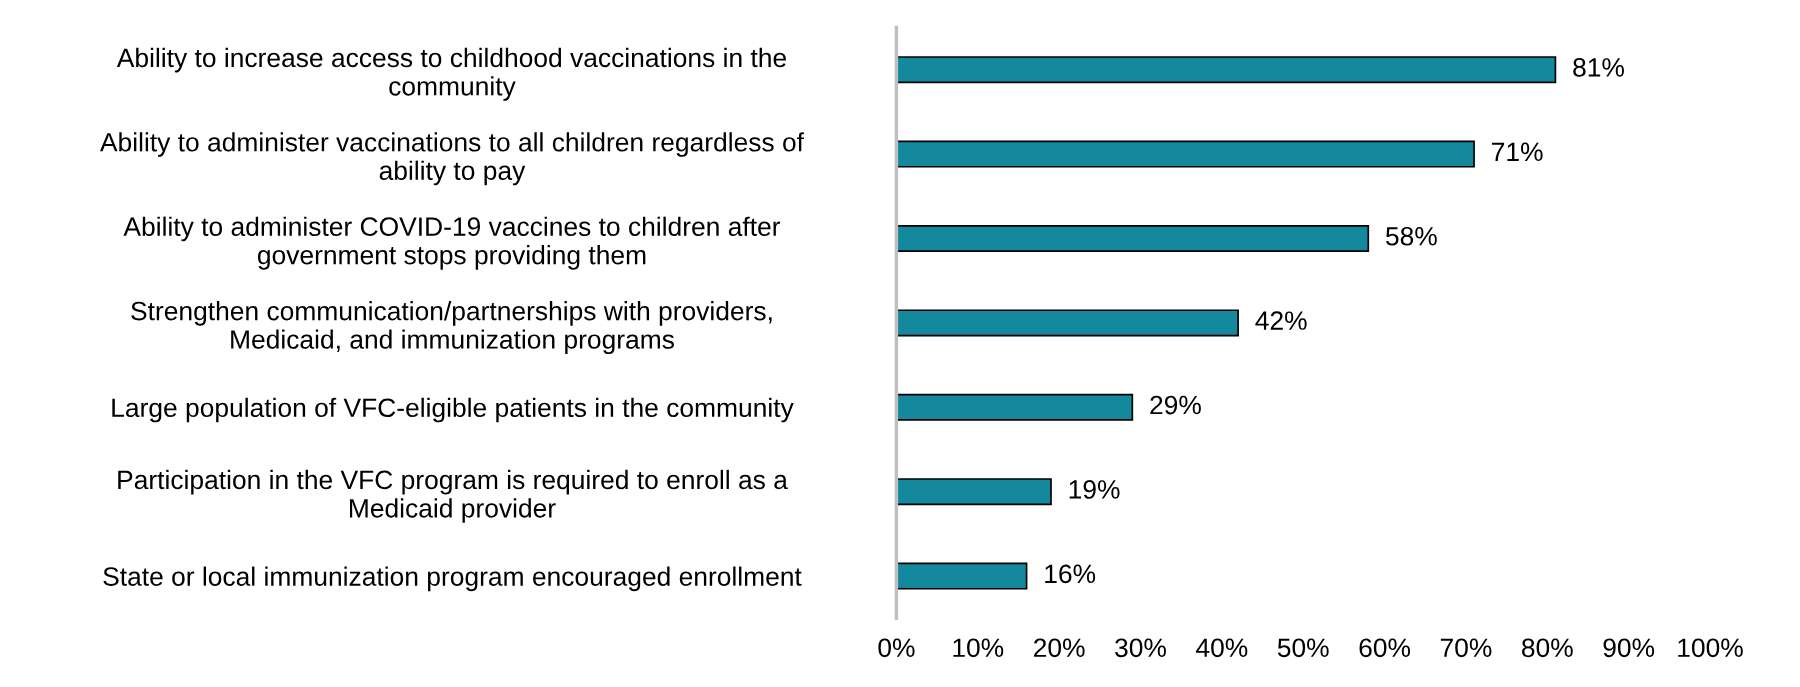  What do you see at coordinates (451, 74) in the screenshot?
I see `y-tick-label: Ability to increase access to childhood vaccinations in the community` at bounding box center [451, 74].